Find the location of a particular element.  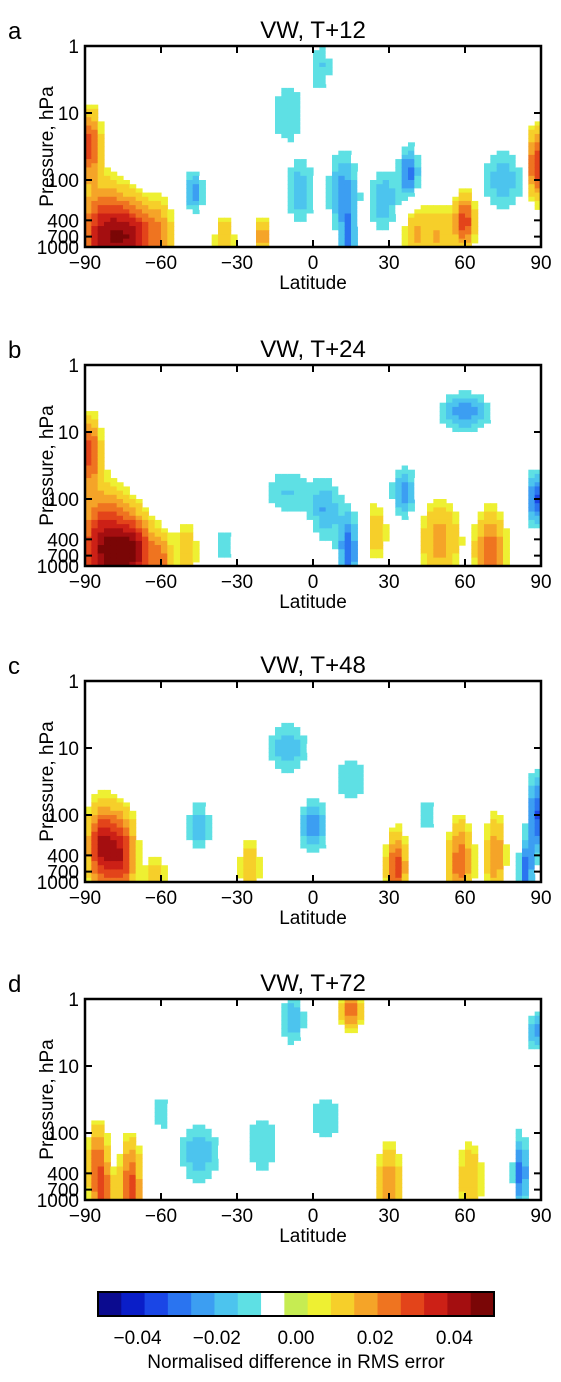

y-tick-label: 700 is located at coordinates (63, 1191).